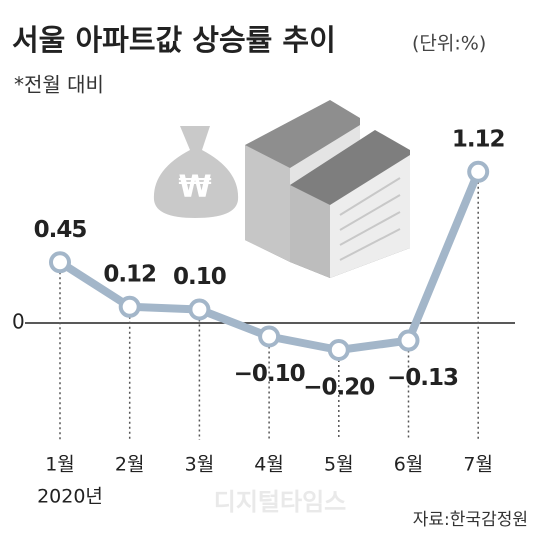 Image resolution: width=540 pixels, height=538 pixels. Describe the element at coordinates (130, 465) in the screenshot. I see `x-tick-label: 2월` at that location.